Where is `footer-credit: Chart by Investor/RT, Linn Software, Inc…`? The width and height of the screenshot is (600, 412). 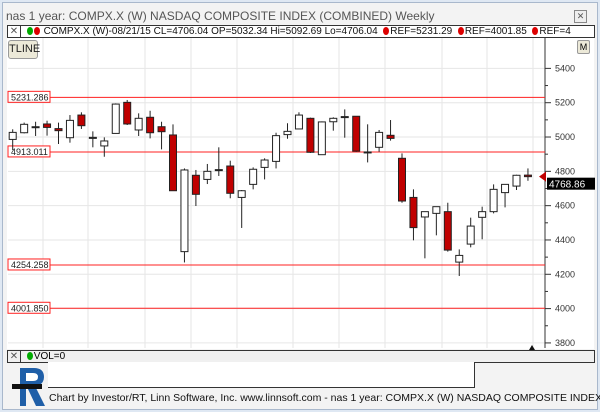 footer-credit: Chart by Investor/RT, Linn Software, Inc… is located at coordinates (324, 398).